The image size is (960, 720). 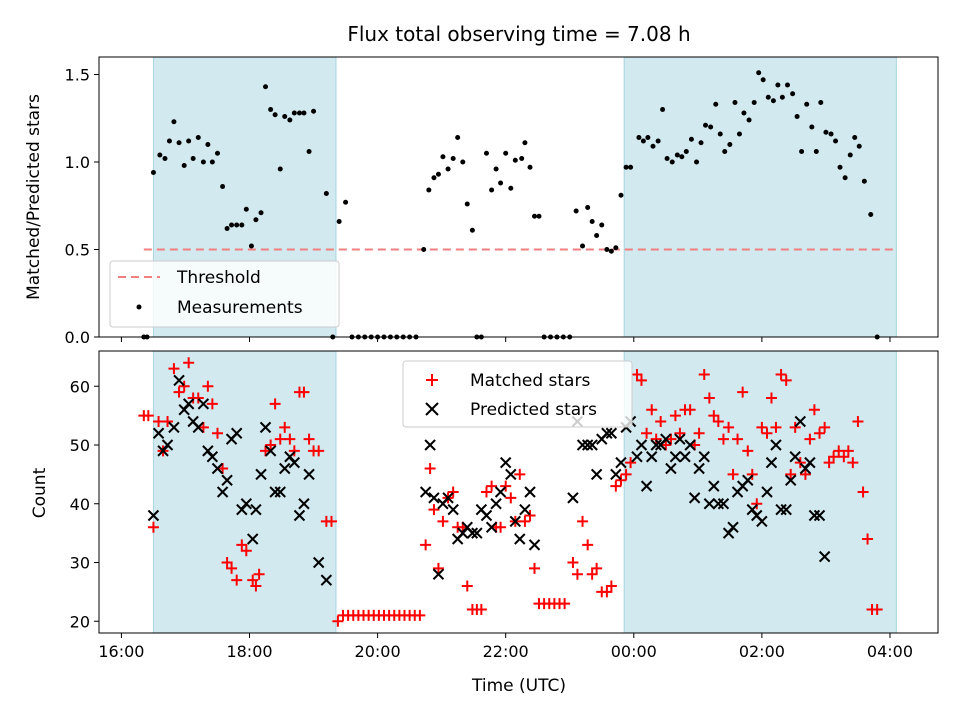 I want to click on legend-matched-label: Matched stars, so click(x=530, y=381).